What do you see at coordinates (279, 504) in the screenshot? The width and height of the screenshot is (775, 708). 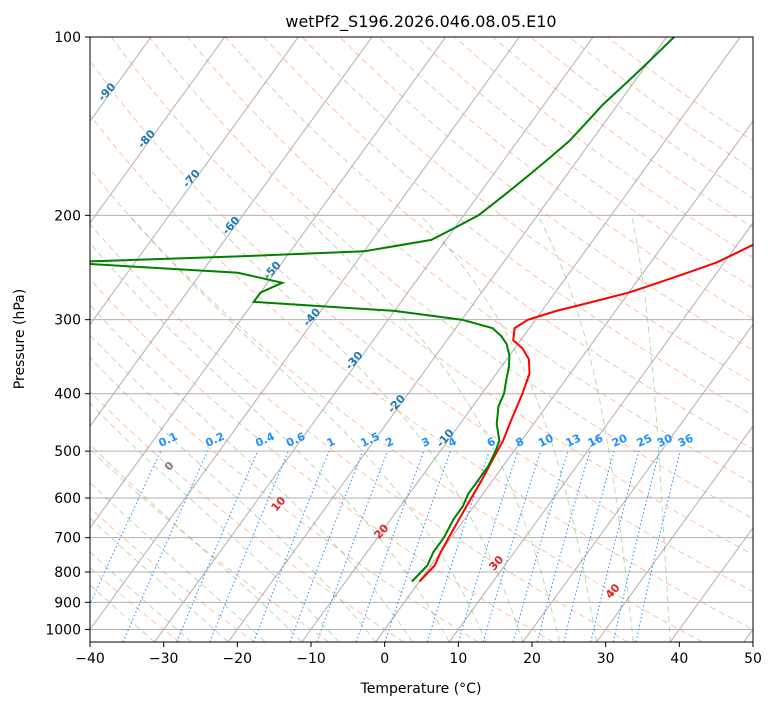 I see `dry-adiabat-label: 10` at bounding box center [279, 504].